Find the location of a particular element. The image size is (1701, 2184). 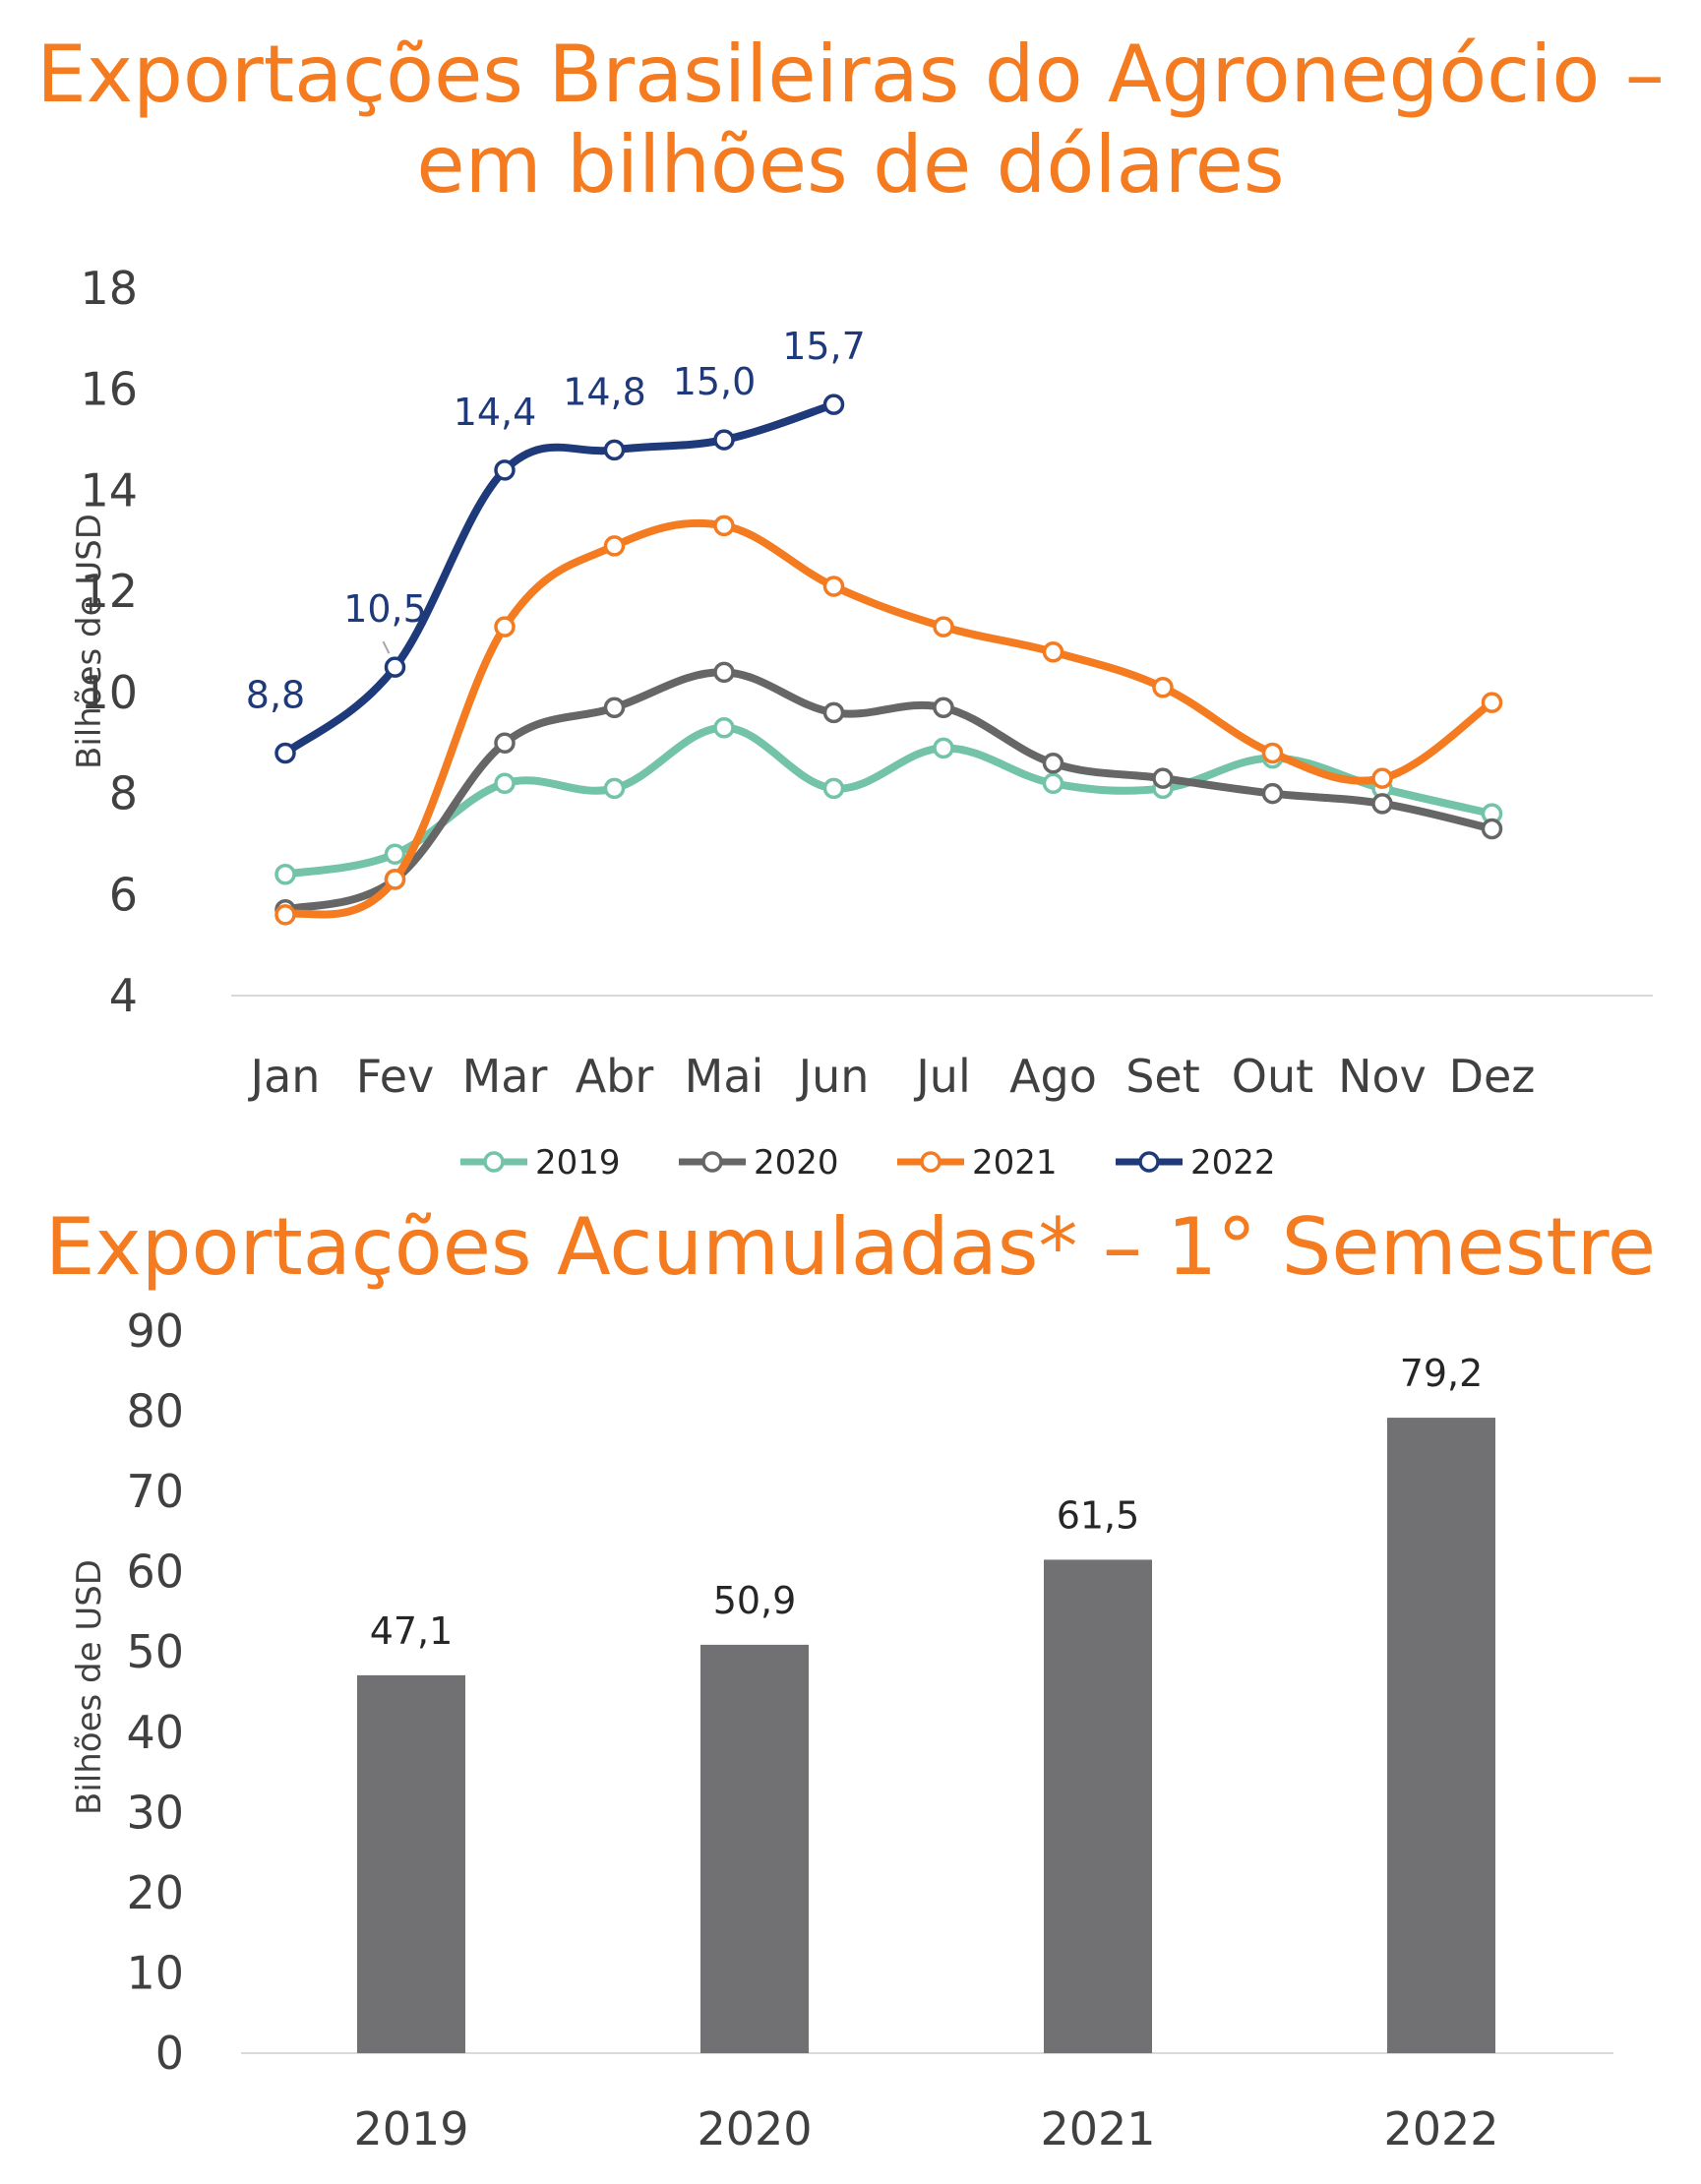

x-tick-label: Nov is located at coordinates (1382, 1076).